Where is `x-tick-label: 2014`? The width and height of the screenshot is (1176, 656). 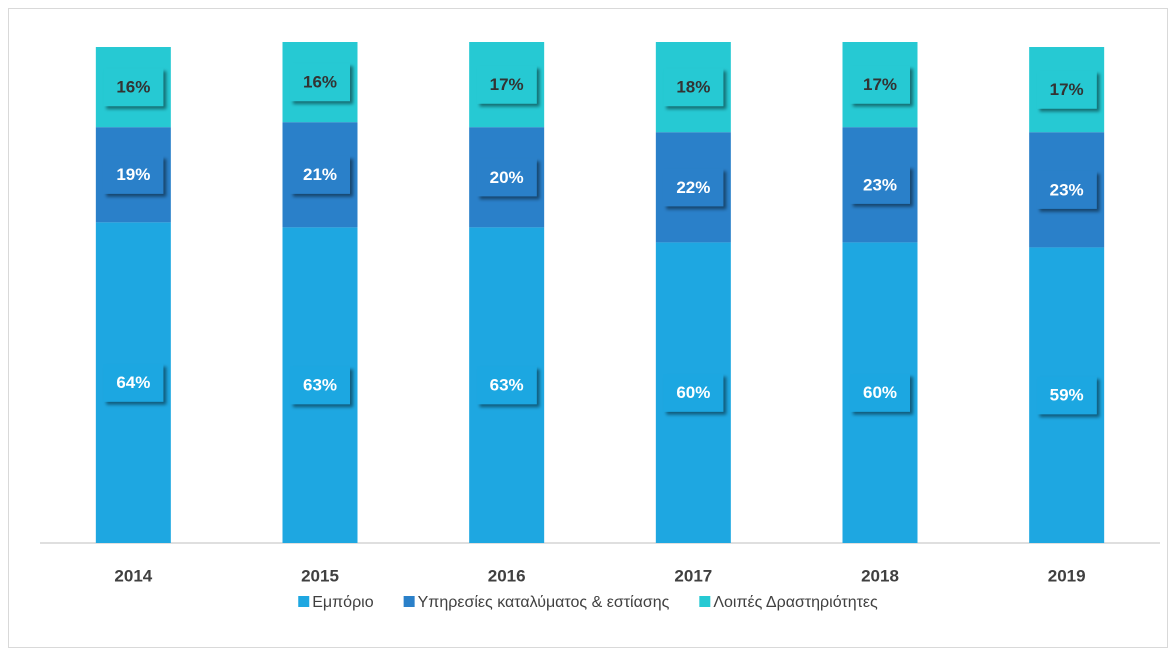 x-tick-label: 2014 is located at coordinates (133, 575).